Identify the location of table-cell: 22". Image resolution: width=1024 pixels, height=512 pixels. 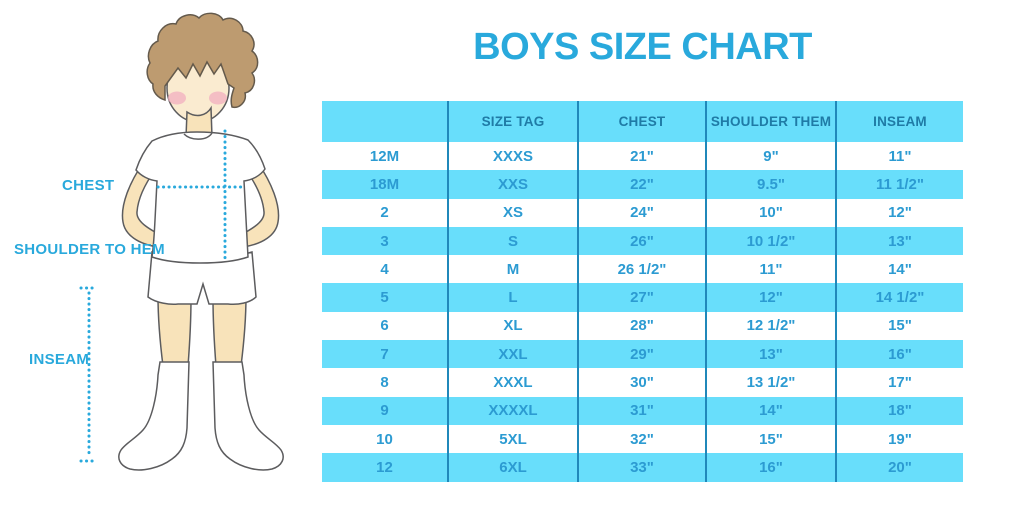
(641, 184).